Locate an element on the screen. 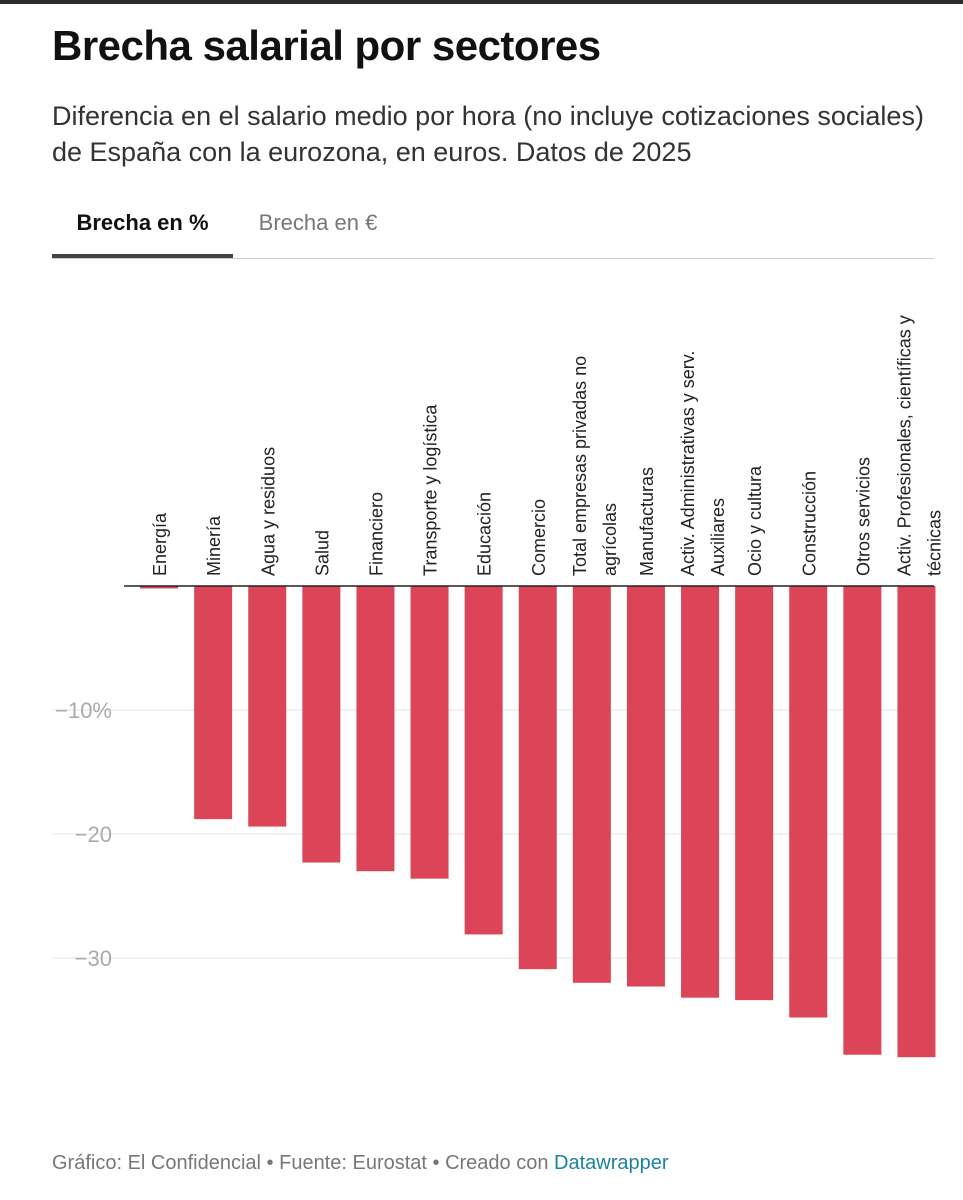  tab-brecha-pct: Brecha en % is located at coordinates (142, 229).